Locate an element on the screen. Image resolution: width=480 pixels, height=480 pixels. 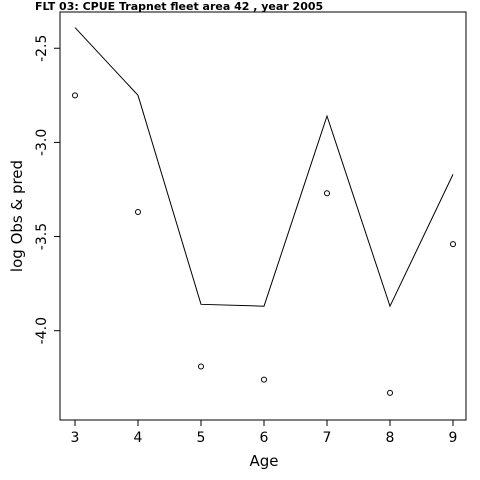
x-tick-label: 6 is located at coordinates (264, 438).